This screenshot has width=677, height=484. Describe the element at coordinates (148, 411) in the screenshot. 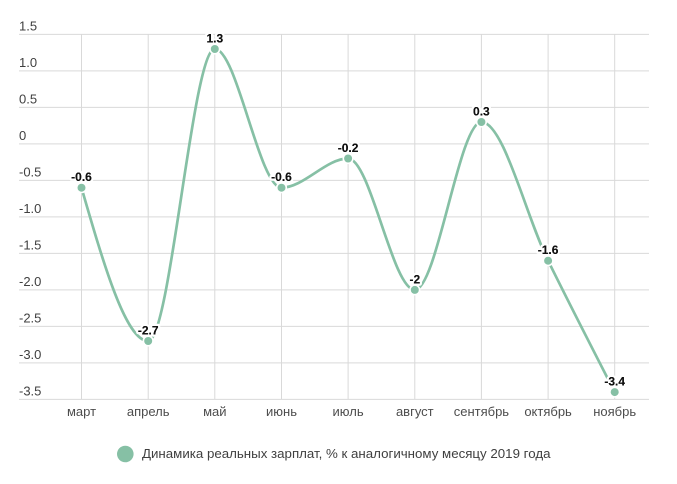

I see `svg-text: апрель` at that location.